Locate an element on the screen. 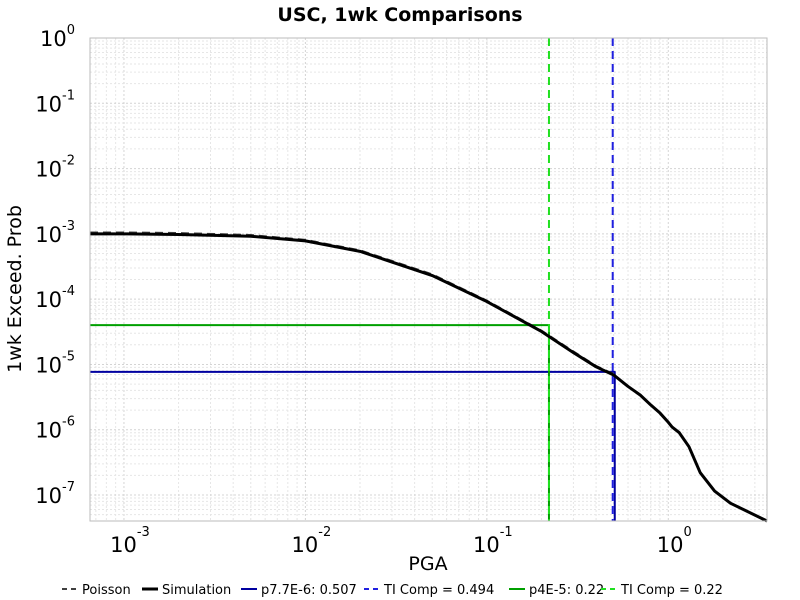  legend-label-4: p4E-5: 0.22 is located at coordinates (566, 590).